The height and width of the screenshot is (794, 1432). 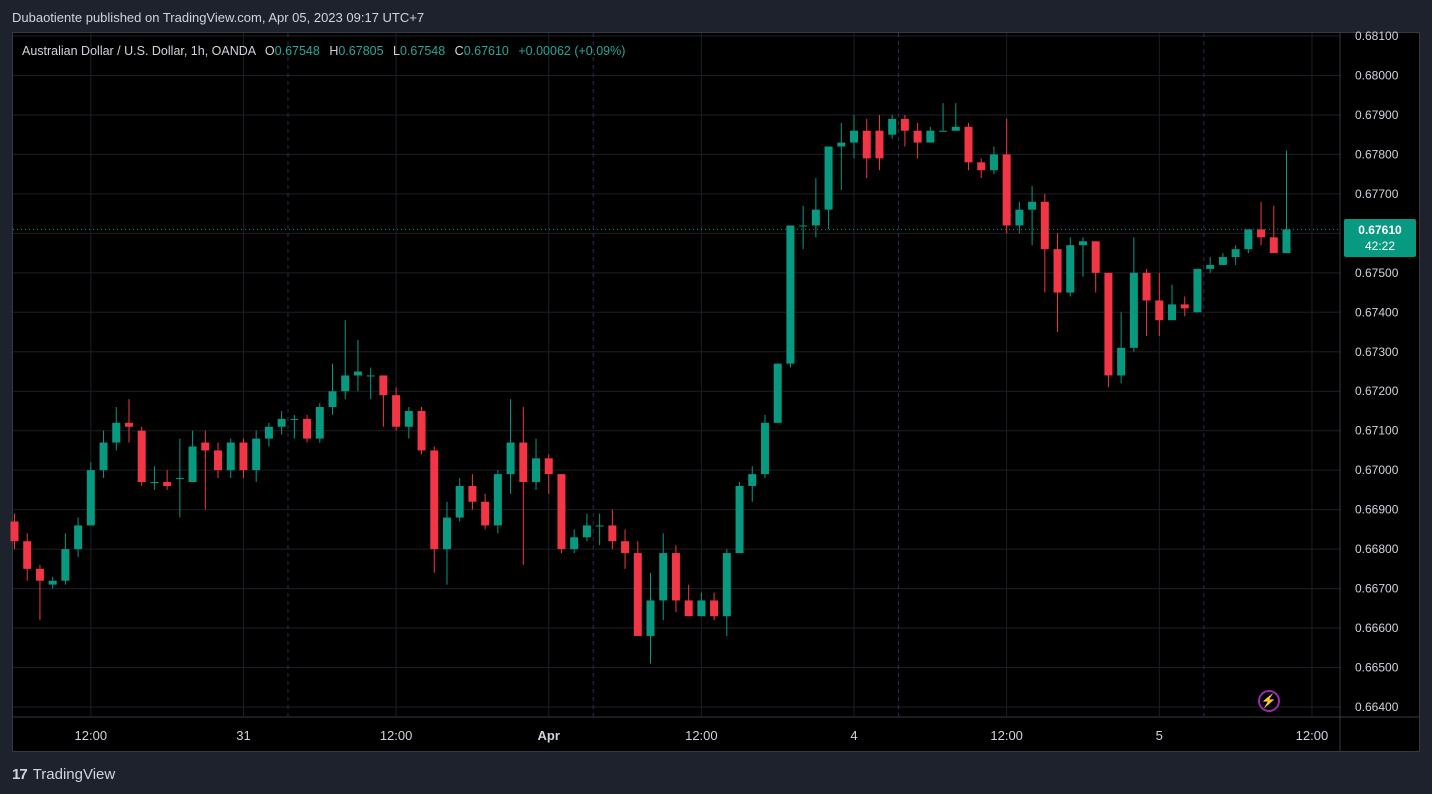 What do you see at coordinates (334, 51) in the screenshot?
I see `high-label: H` at bounding box center [334, 51].